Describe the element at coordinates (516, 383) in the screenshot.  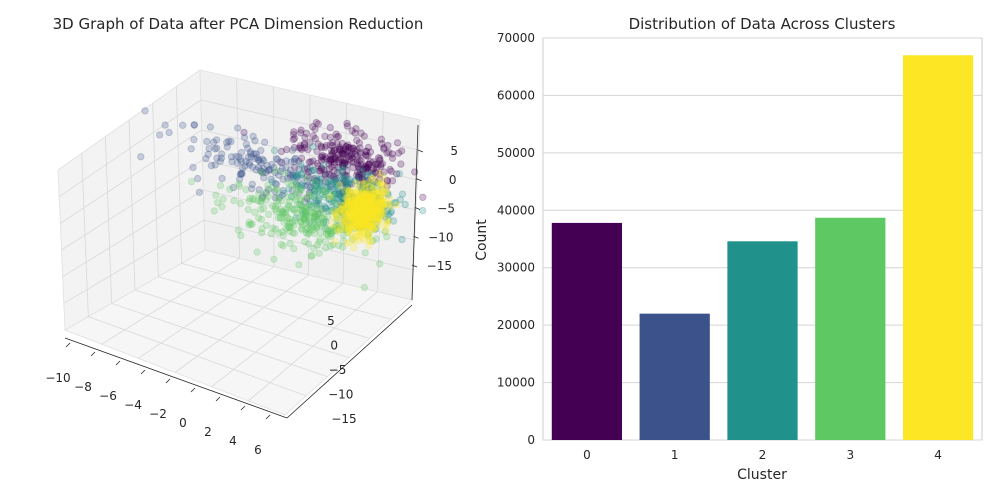
I see `y-tick-label: 10000` at that location.